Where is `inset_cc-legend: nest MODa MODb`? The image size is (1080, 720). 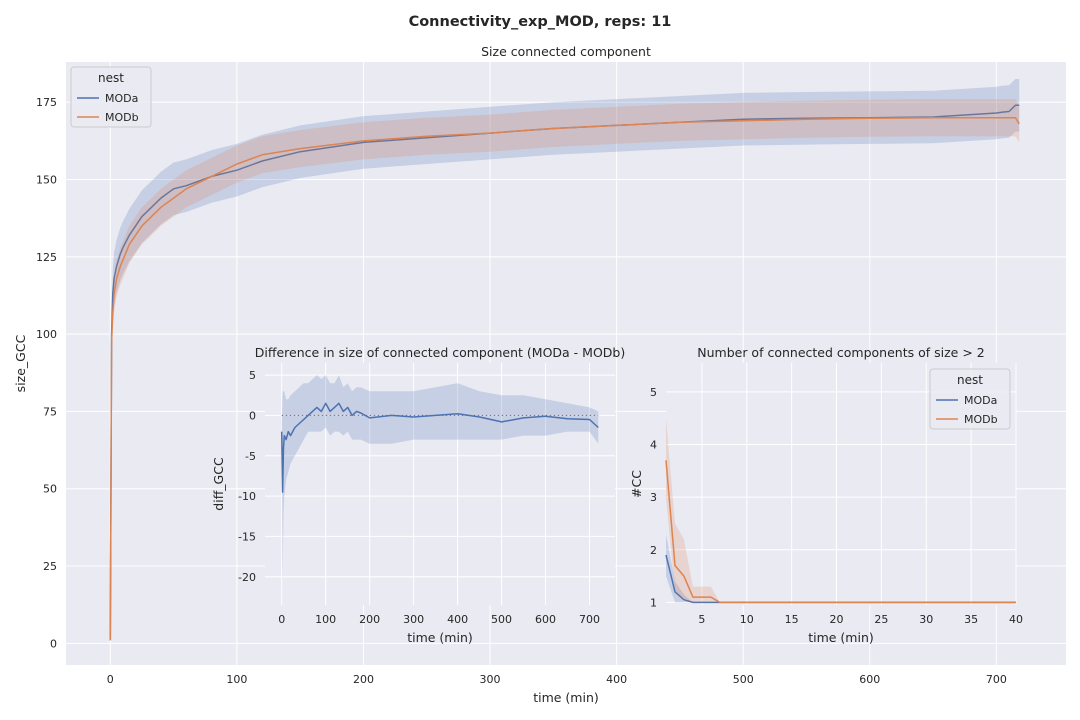
inset_cc-legend: nest MODa MODb is located at coordinates (970, 399).